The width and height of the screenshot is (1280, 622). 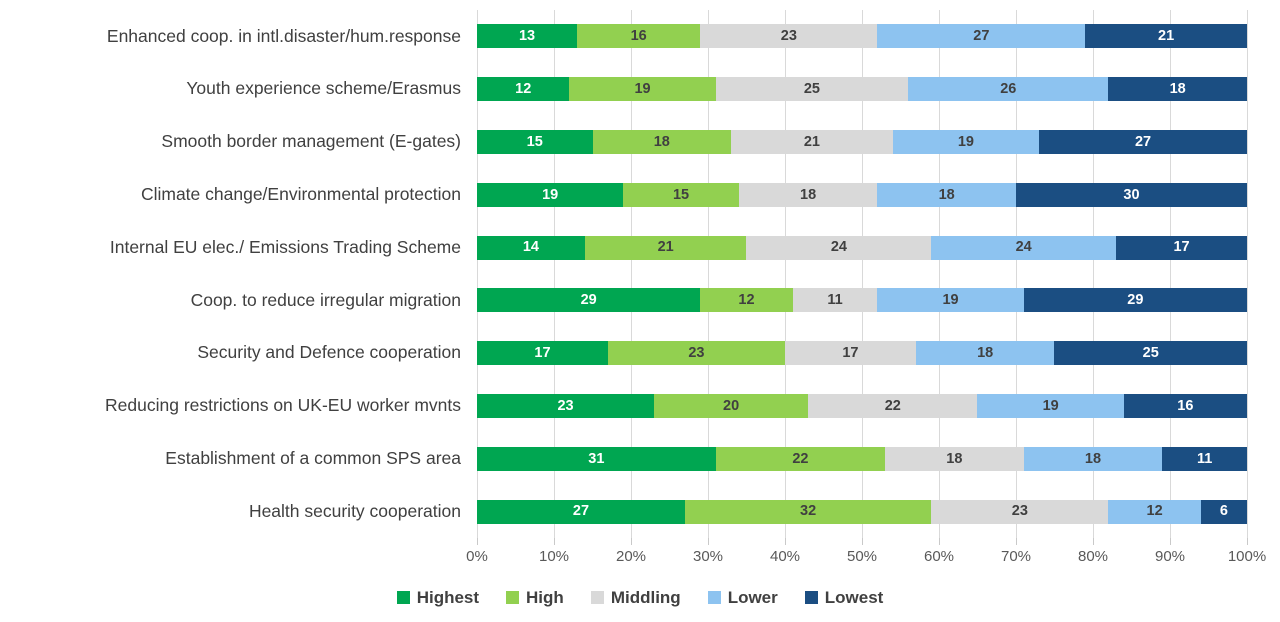 I want to click on bar-segment-lower: 18, so click(x=1093, y=458).